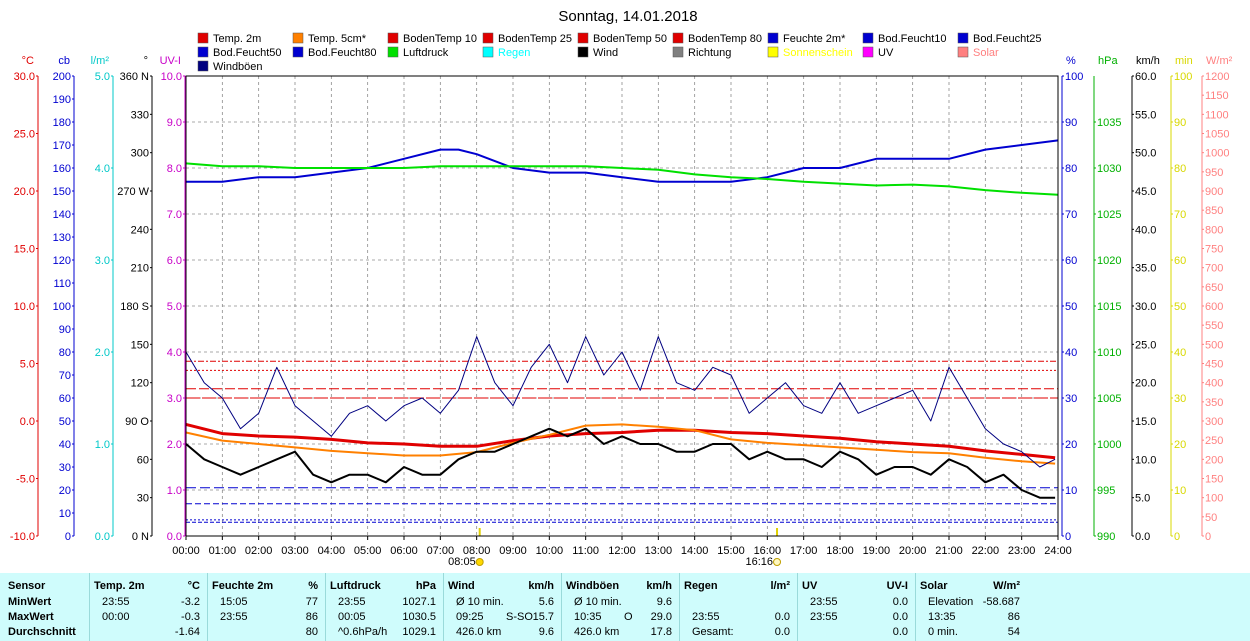 This screenshot has width=1250, height=641. I want to click on stats-value: 1029.1, so click(419, 632).